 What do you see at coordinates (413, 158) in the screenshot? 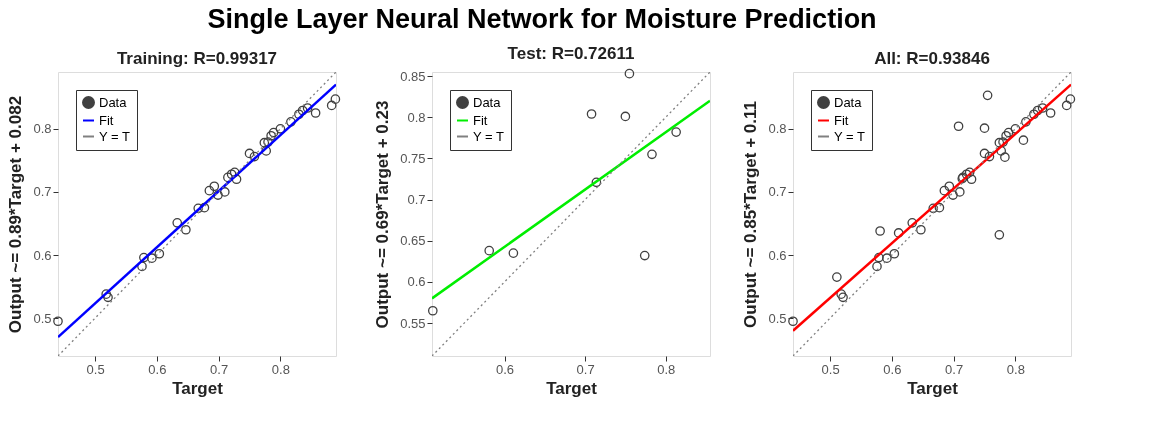
I see `y-tick-label: 0.75` at bounding box center [413, 158].